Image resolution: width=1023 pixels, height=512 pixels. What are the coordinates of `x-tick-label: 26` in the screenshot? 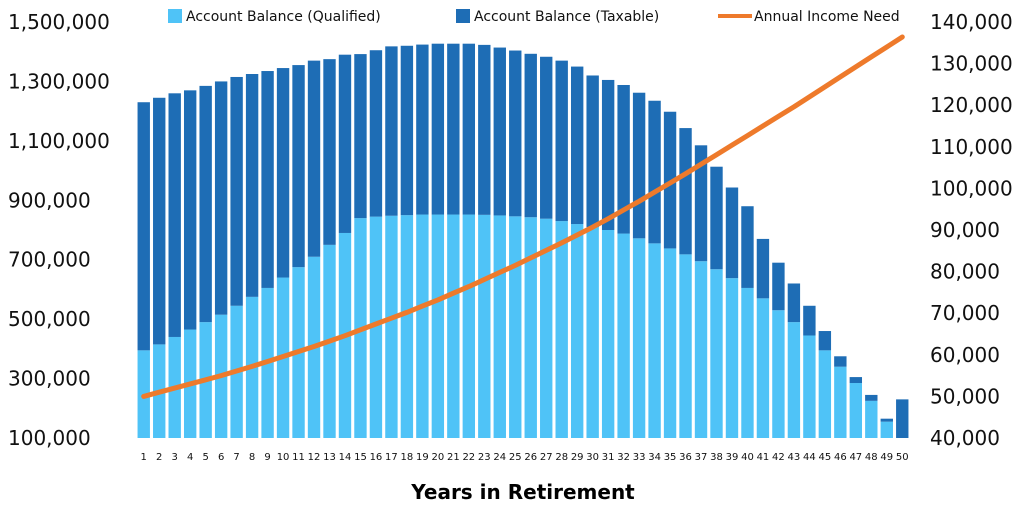 It's located at (530, 457).